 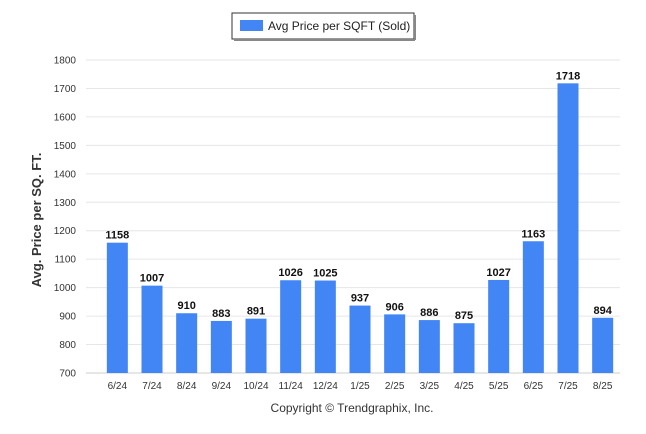 I want to click on x-tick-label: 6/25, so click(x=534, y=386).